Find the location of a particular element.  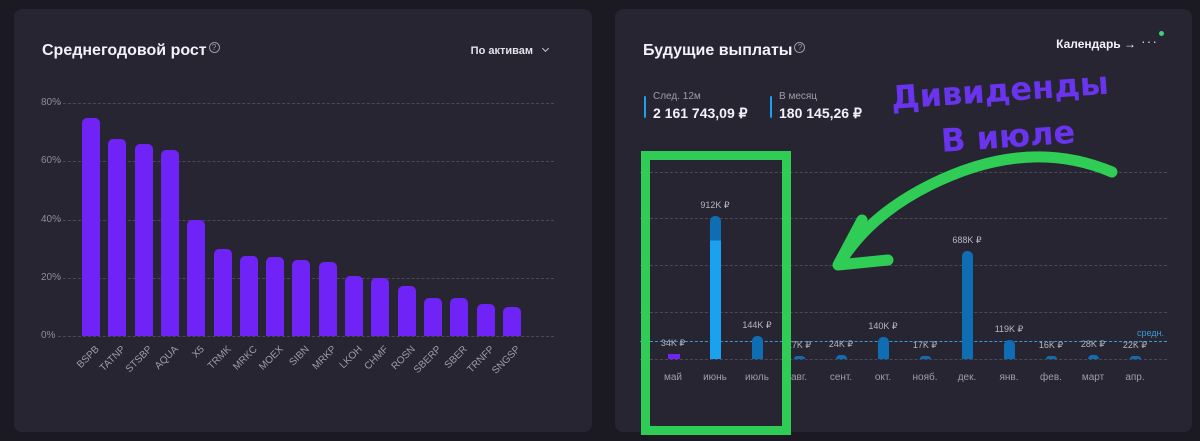

bar-stsbp is located at coordinates (143, 239).